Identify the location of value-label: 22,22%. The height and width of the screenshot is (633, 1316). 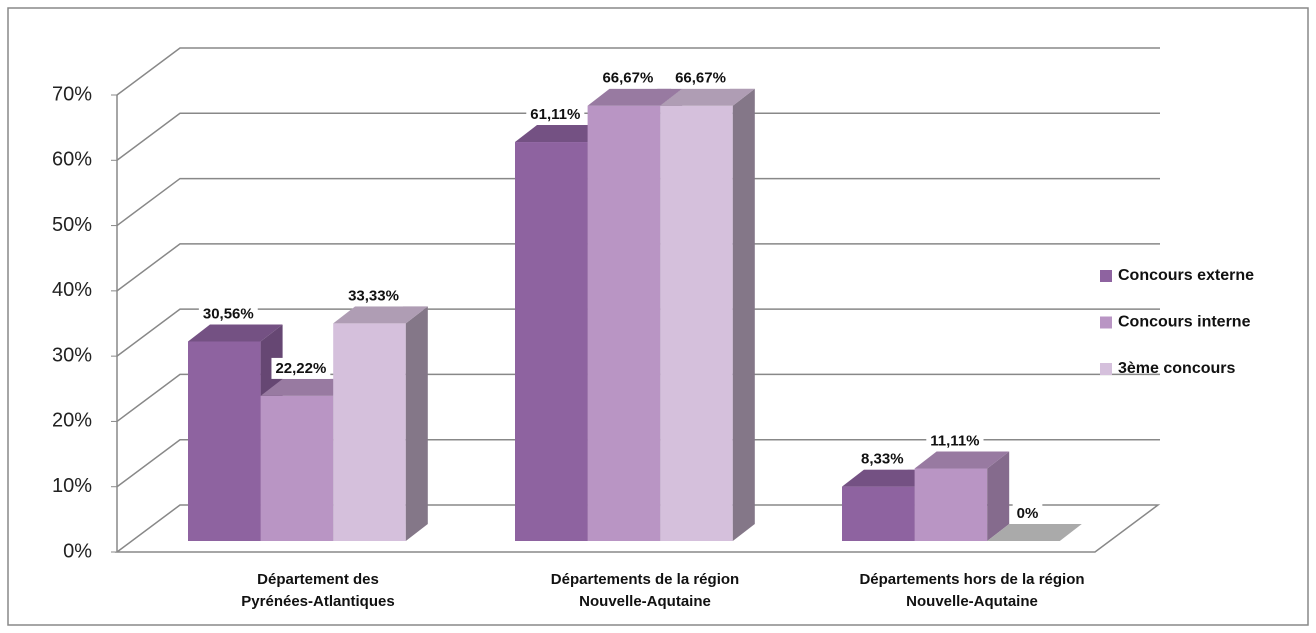
(300, 368).